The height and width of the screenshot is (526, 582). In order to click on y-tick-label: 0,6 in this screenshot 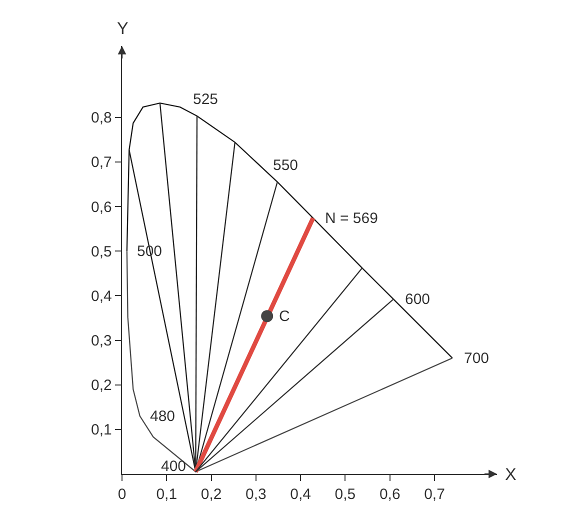, I will do `click(101, 207)`.